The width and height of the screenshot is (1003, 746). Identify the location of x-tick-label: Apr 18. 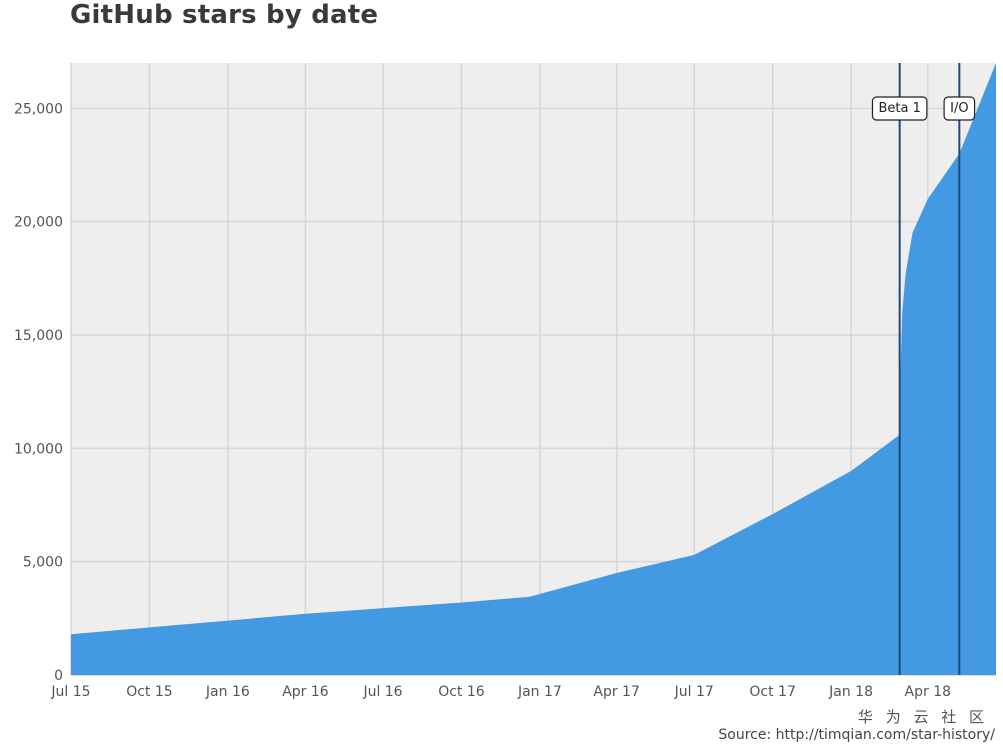
(928, 692).